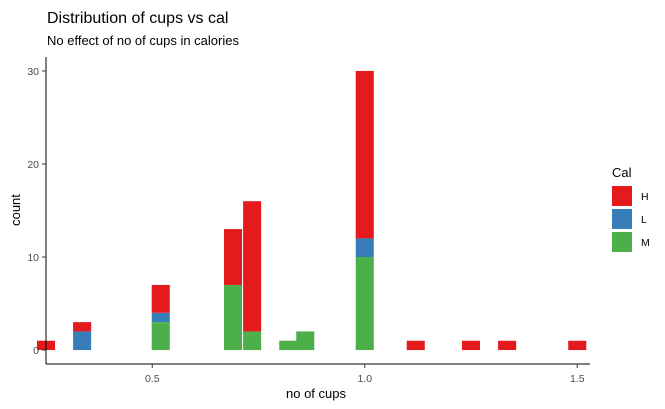  What do you see at coordinates (36, 211) in the screenshot?
I see `y-axis-ticks: 0 10 20 30` at bounding box center [36, 211].